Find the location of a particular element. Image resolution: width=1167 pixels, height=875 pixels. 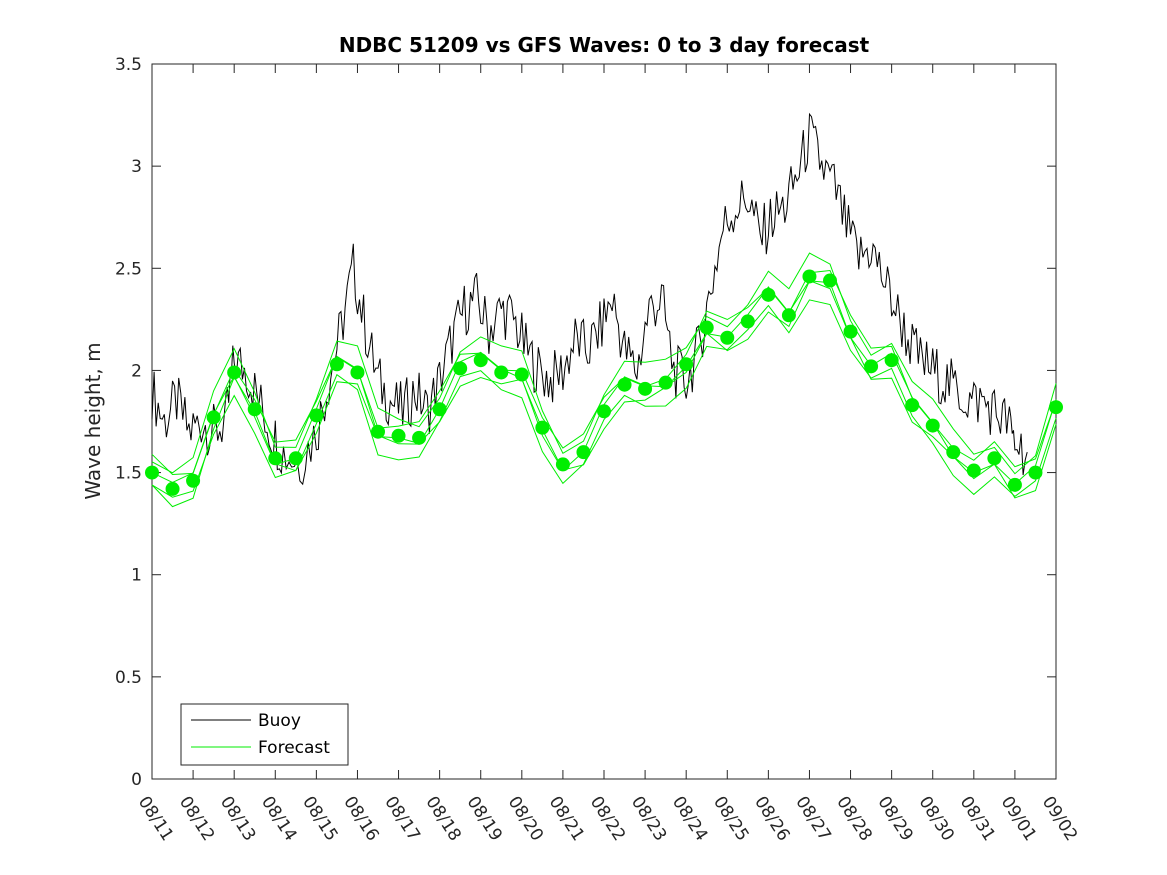

y-tick-label: 1 is located at coordinates (136, 576).